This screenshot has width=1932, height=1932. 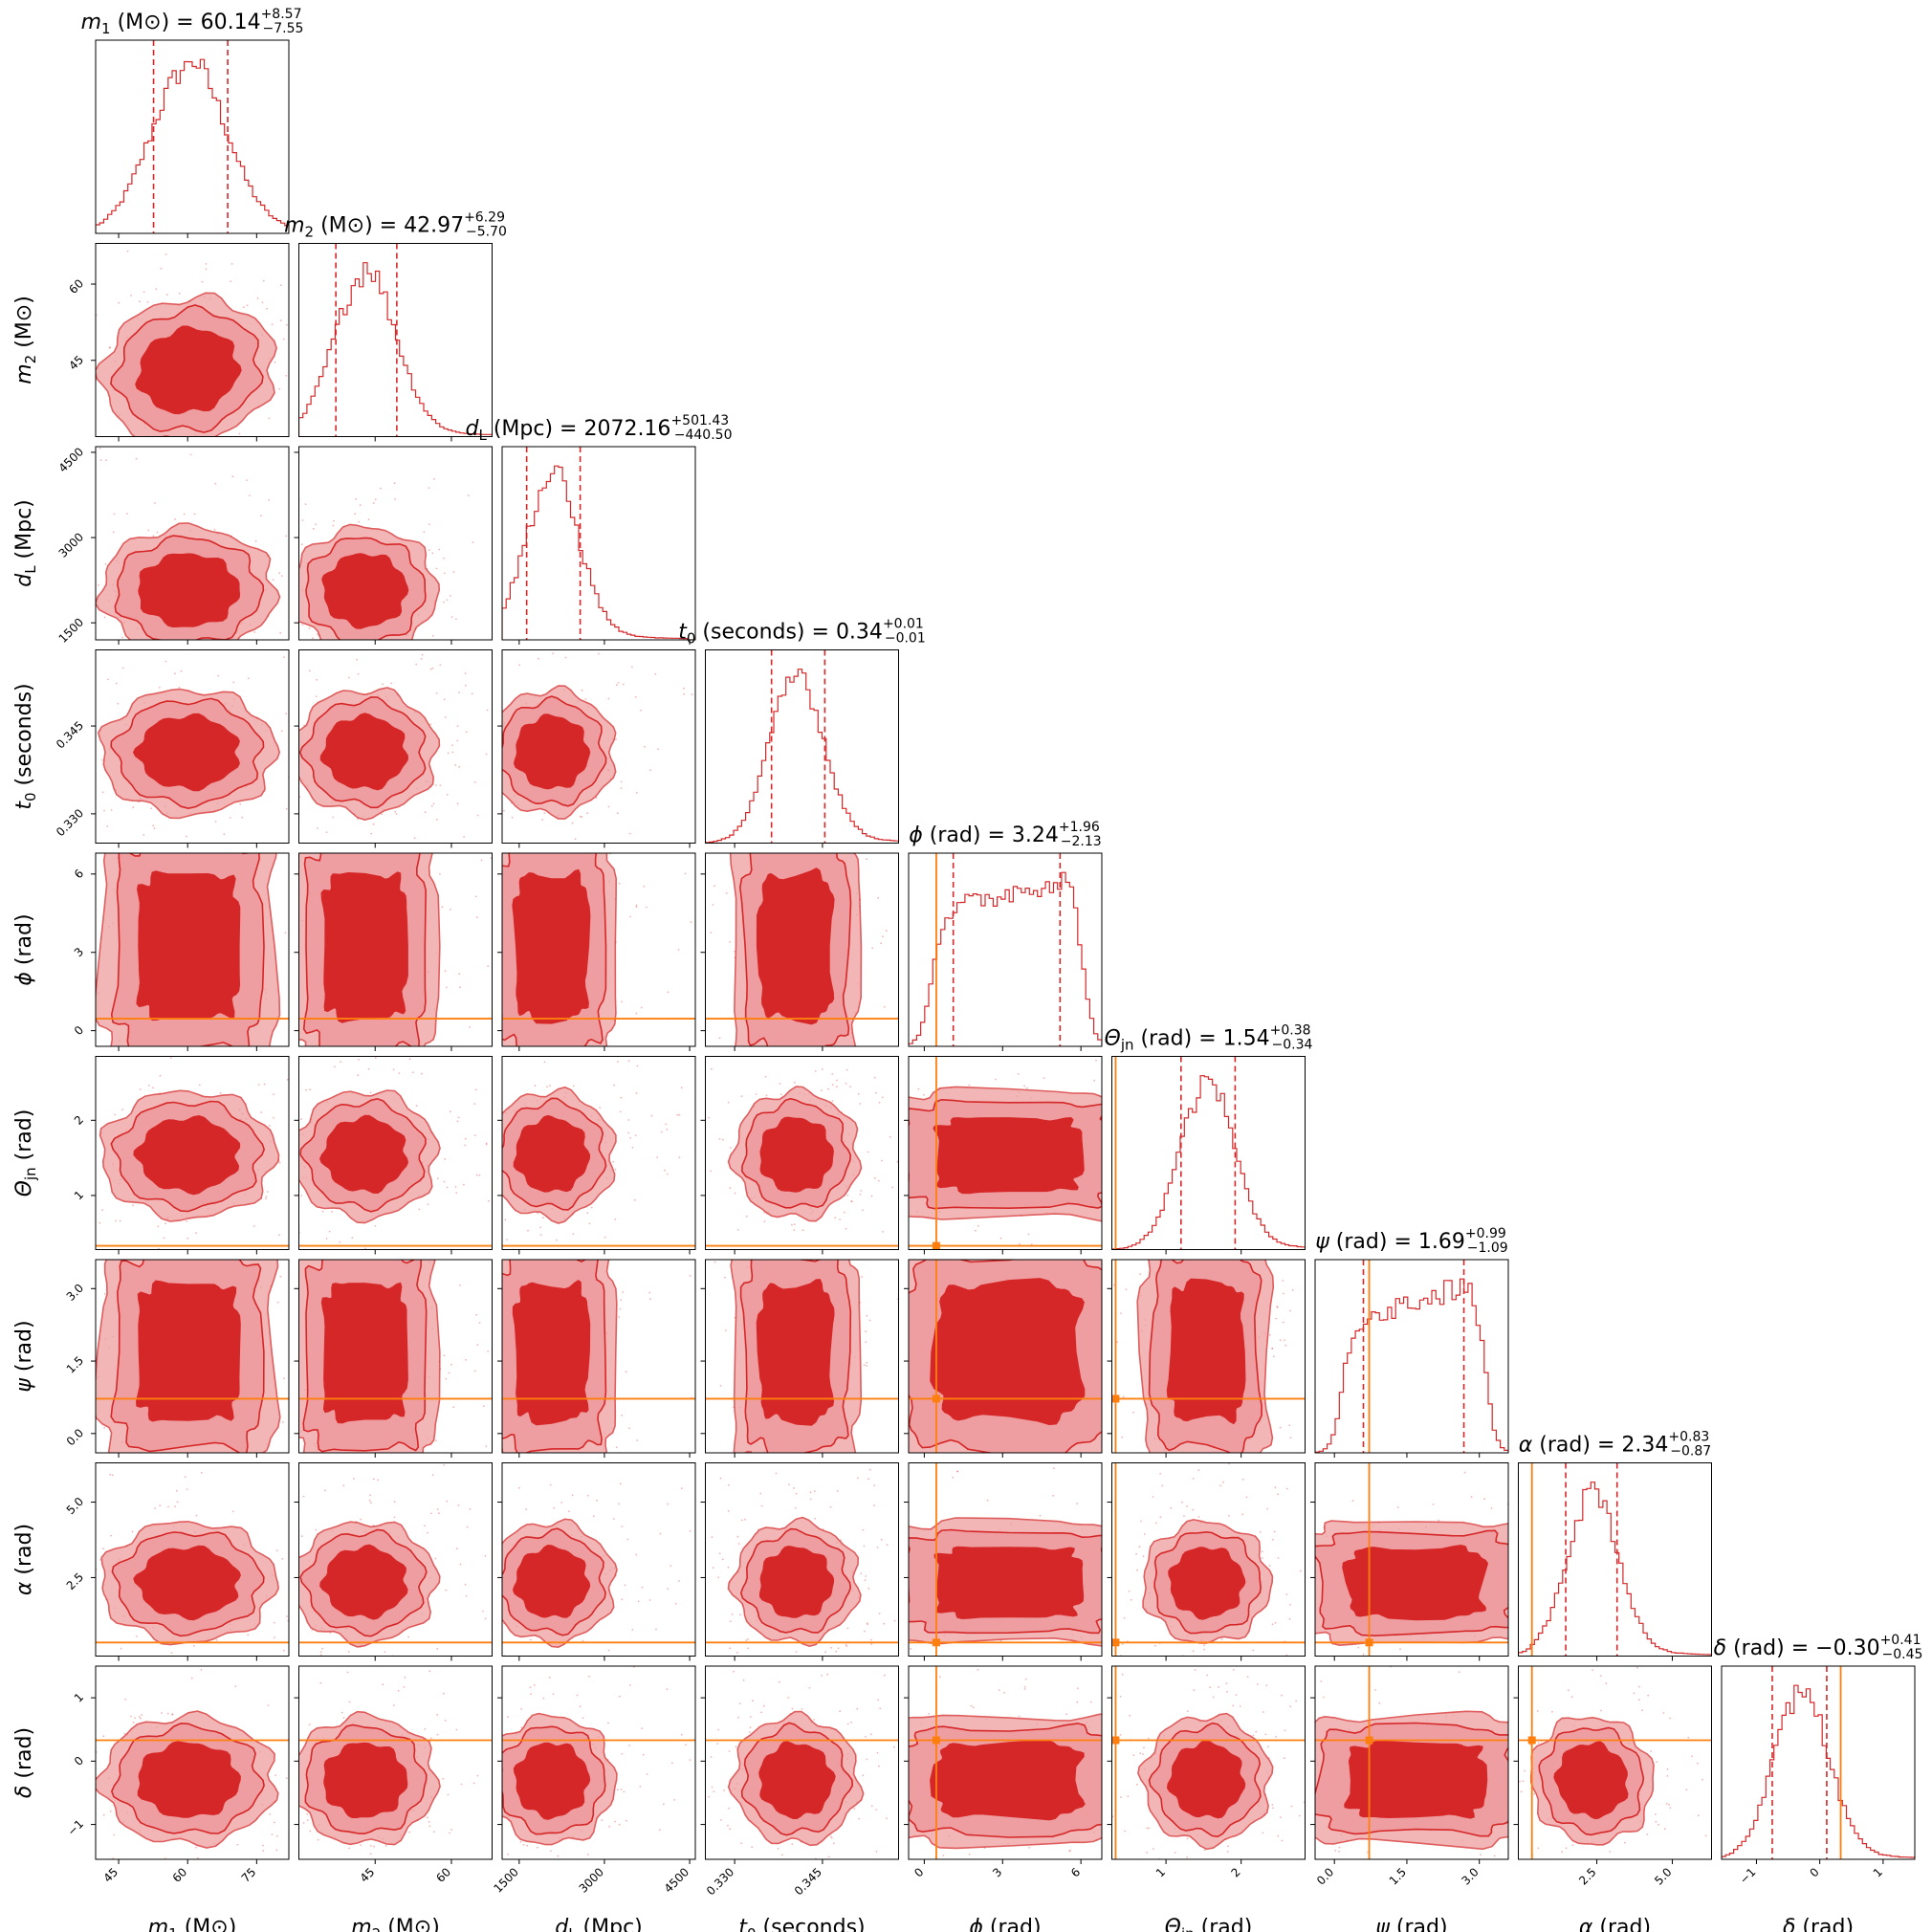 What do you see at coordinates (1401, 1561) in the screenshot?
I see `scatter-panel-psi-alpha` at bounding box center [1401, 1561].